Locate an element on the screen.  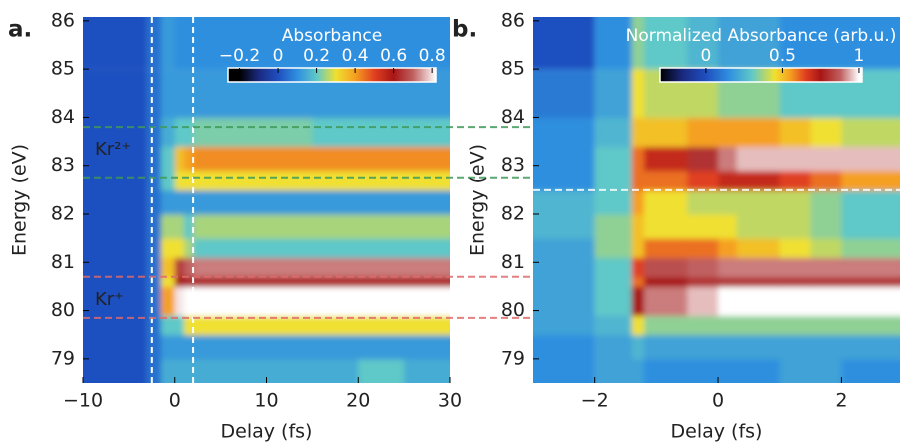
x-tick-label: 30 is located at coordinates (450, 401).